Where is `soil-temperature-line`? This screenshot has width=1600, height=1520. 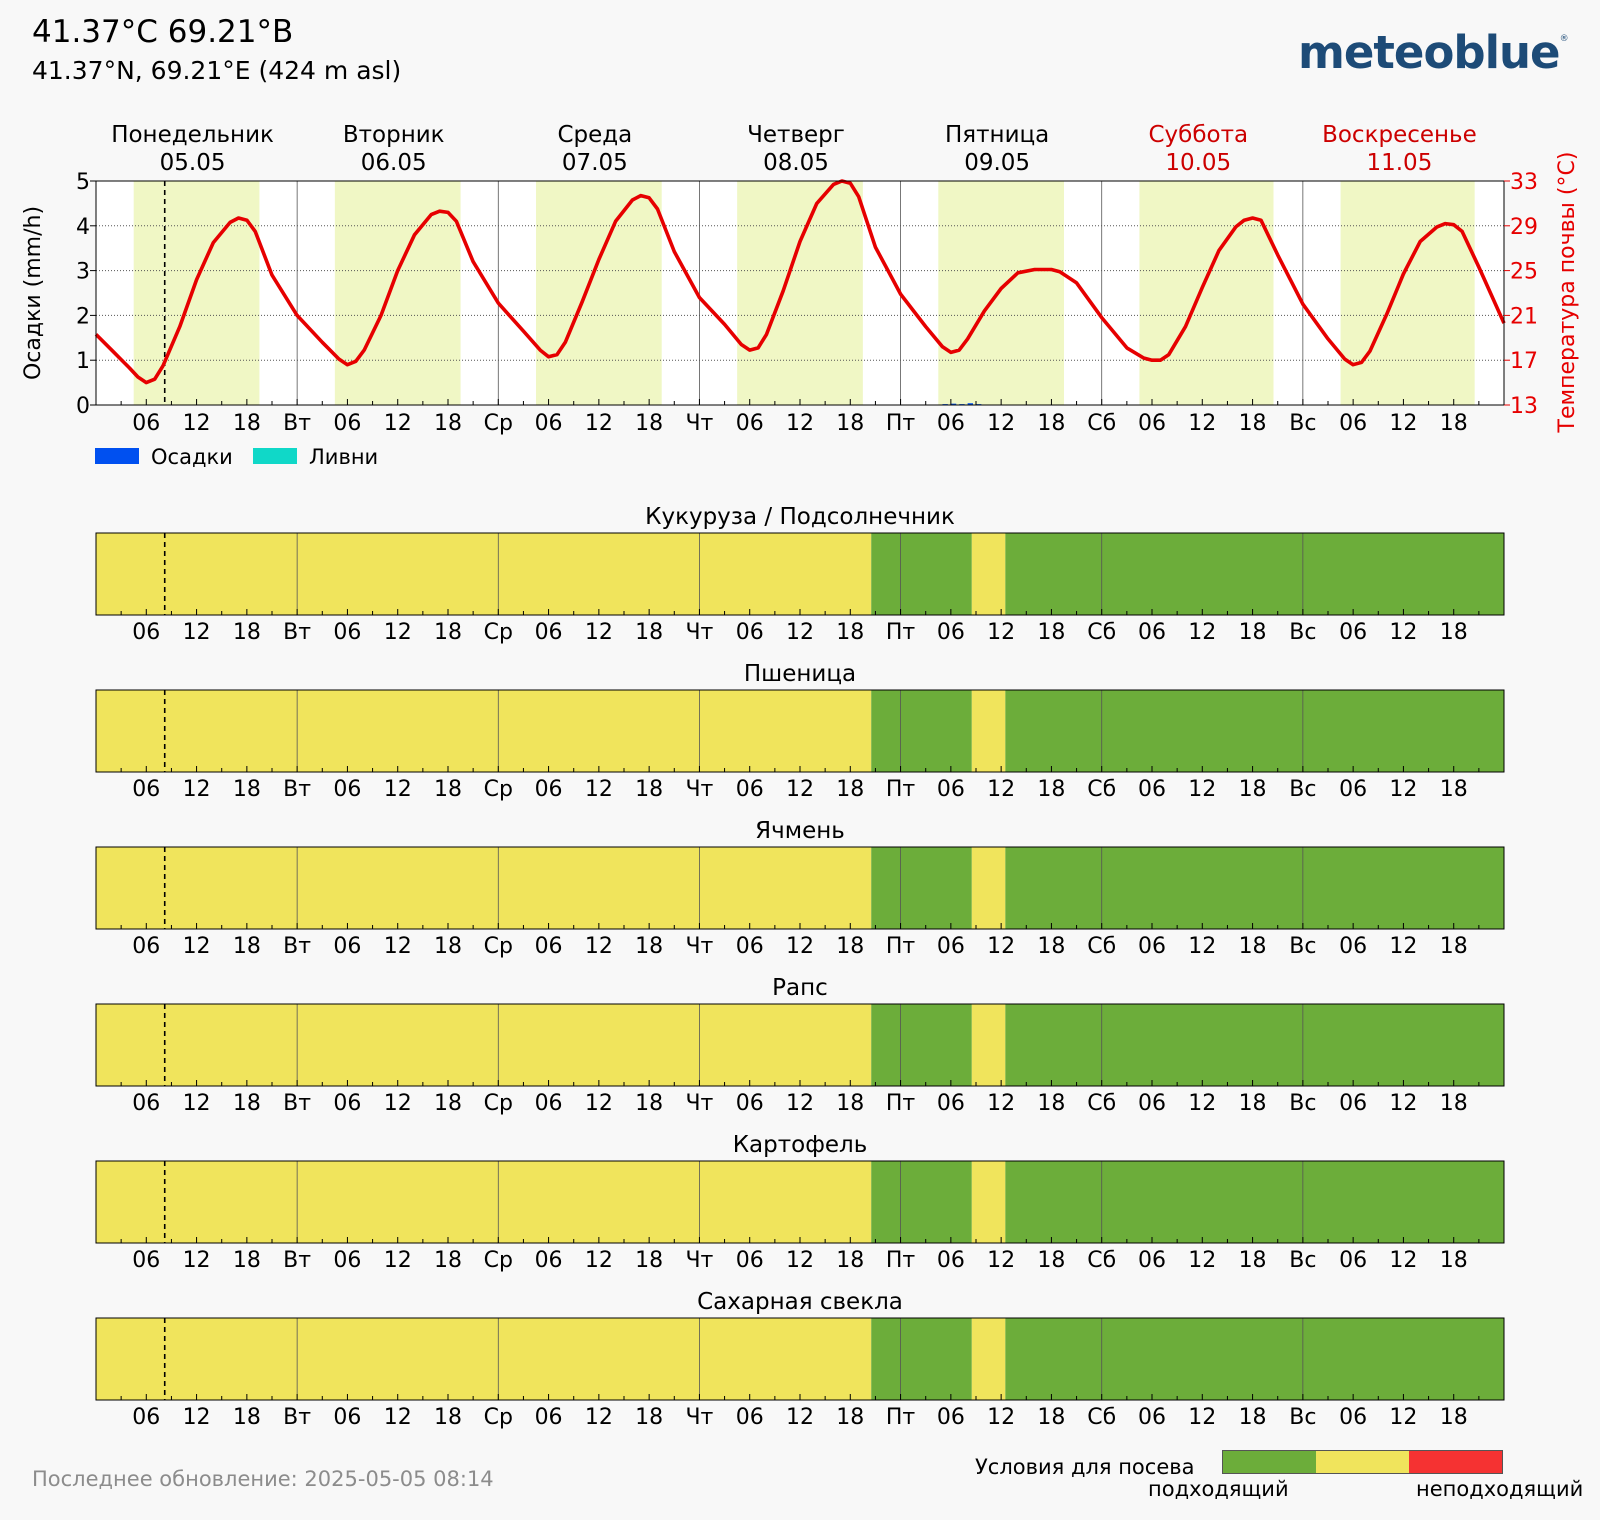 soil-temperature-line is located at coordinates (800, 282).